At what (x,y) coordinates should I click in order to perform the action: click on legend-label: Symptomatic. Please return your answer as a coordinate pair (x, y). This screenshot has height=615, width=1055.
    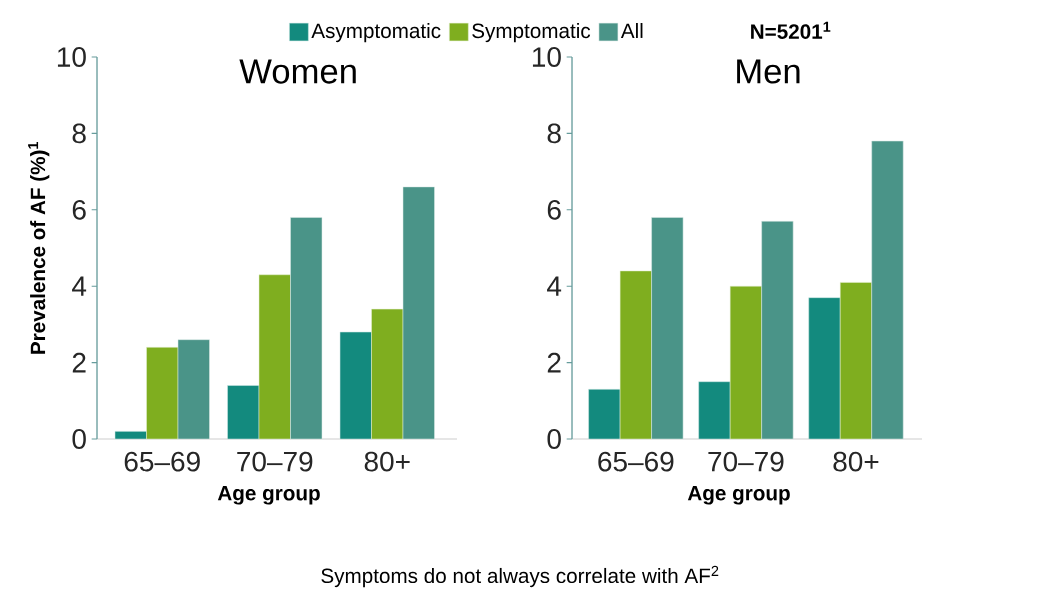
    Looking at the image, I should click on (531, 32).